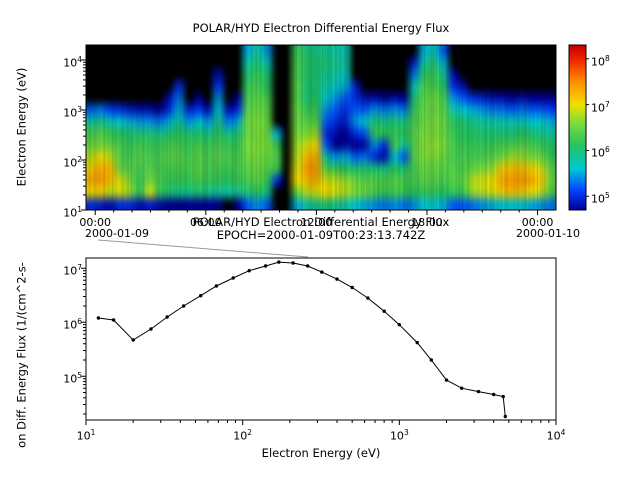 The height and width of the screenshot is (480, 640). What do you see at coordinates (72, 270) in the screenshot?
I see `bottom-y-tick-label: 10⁷` at bounding box center [72, 270].